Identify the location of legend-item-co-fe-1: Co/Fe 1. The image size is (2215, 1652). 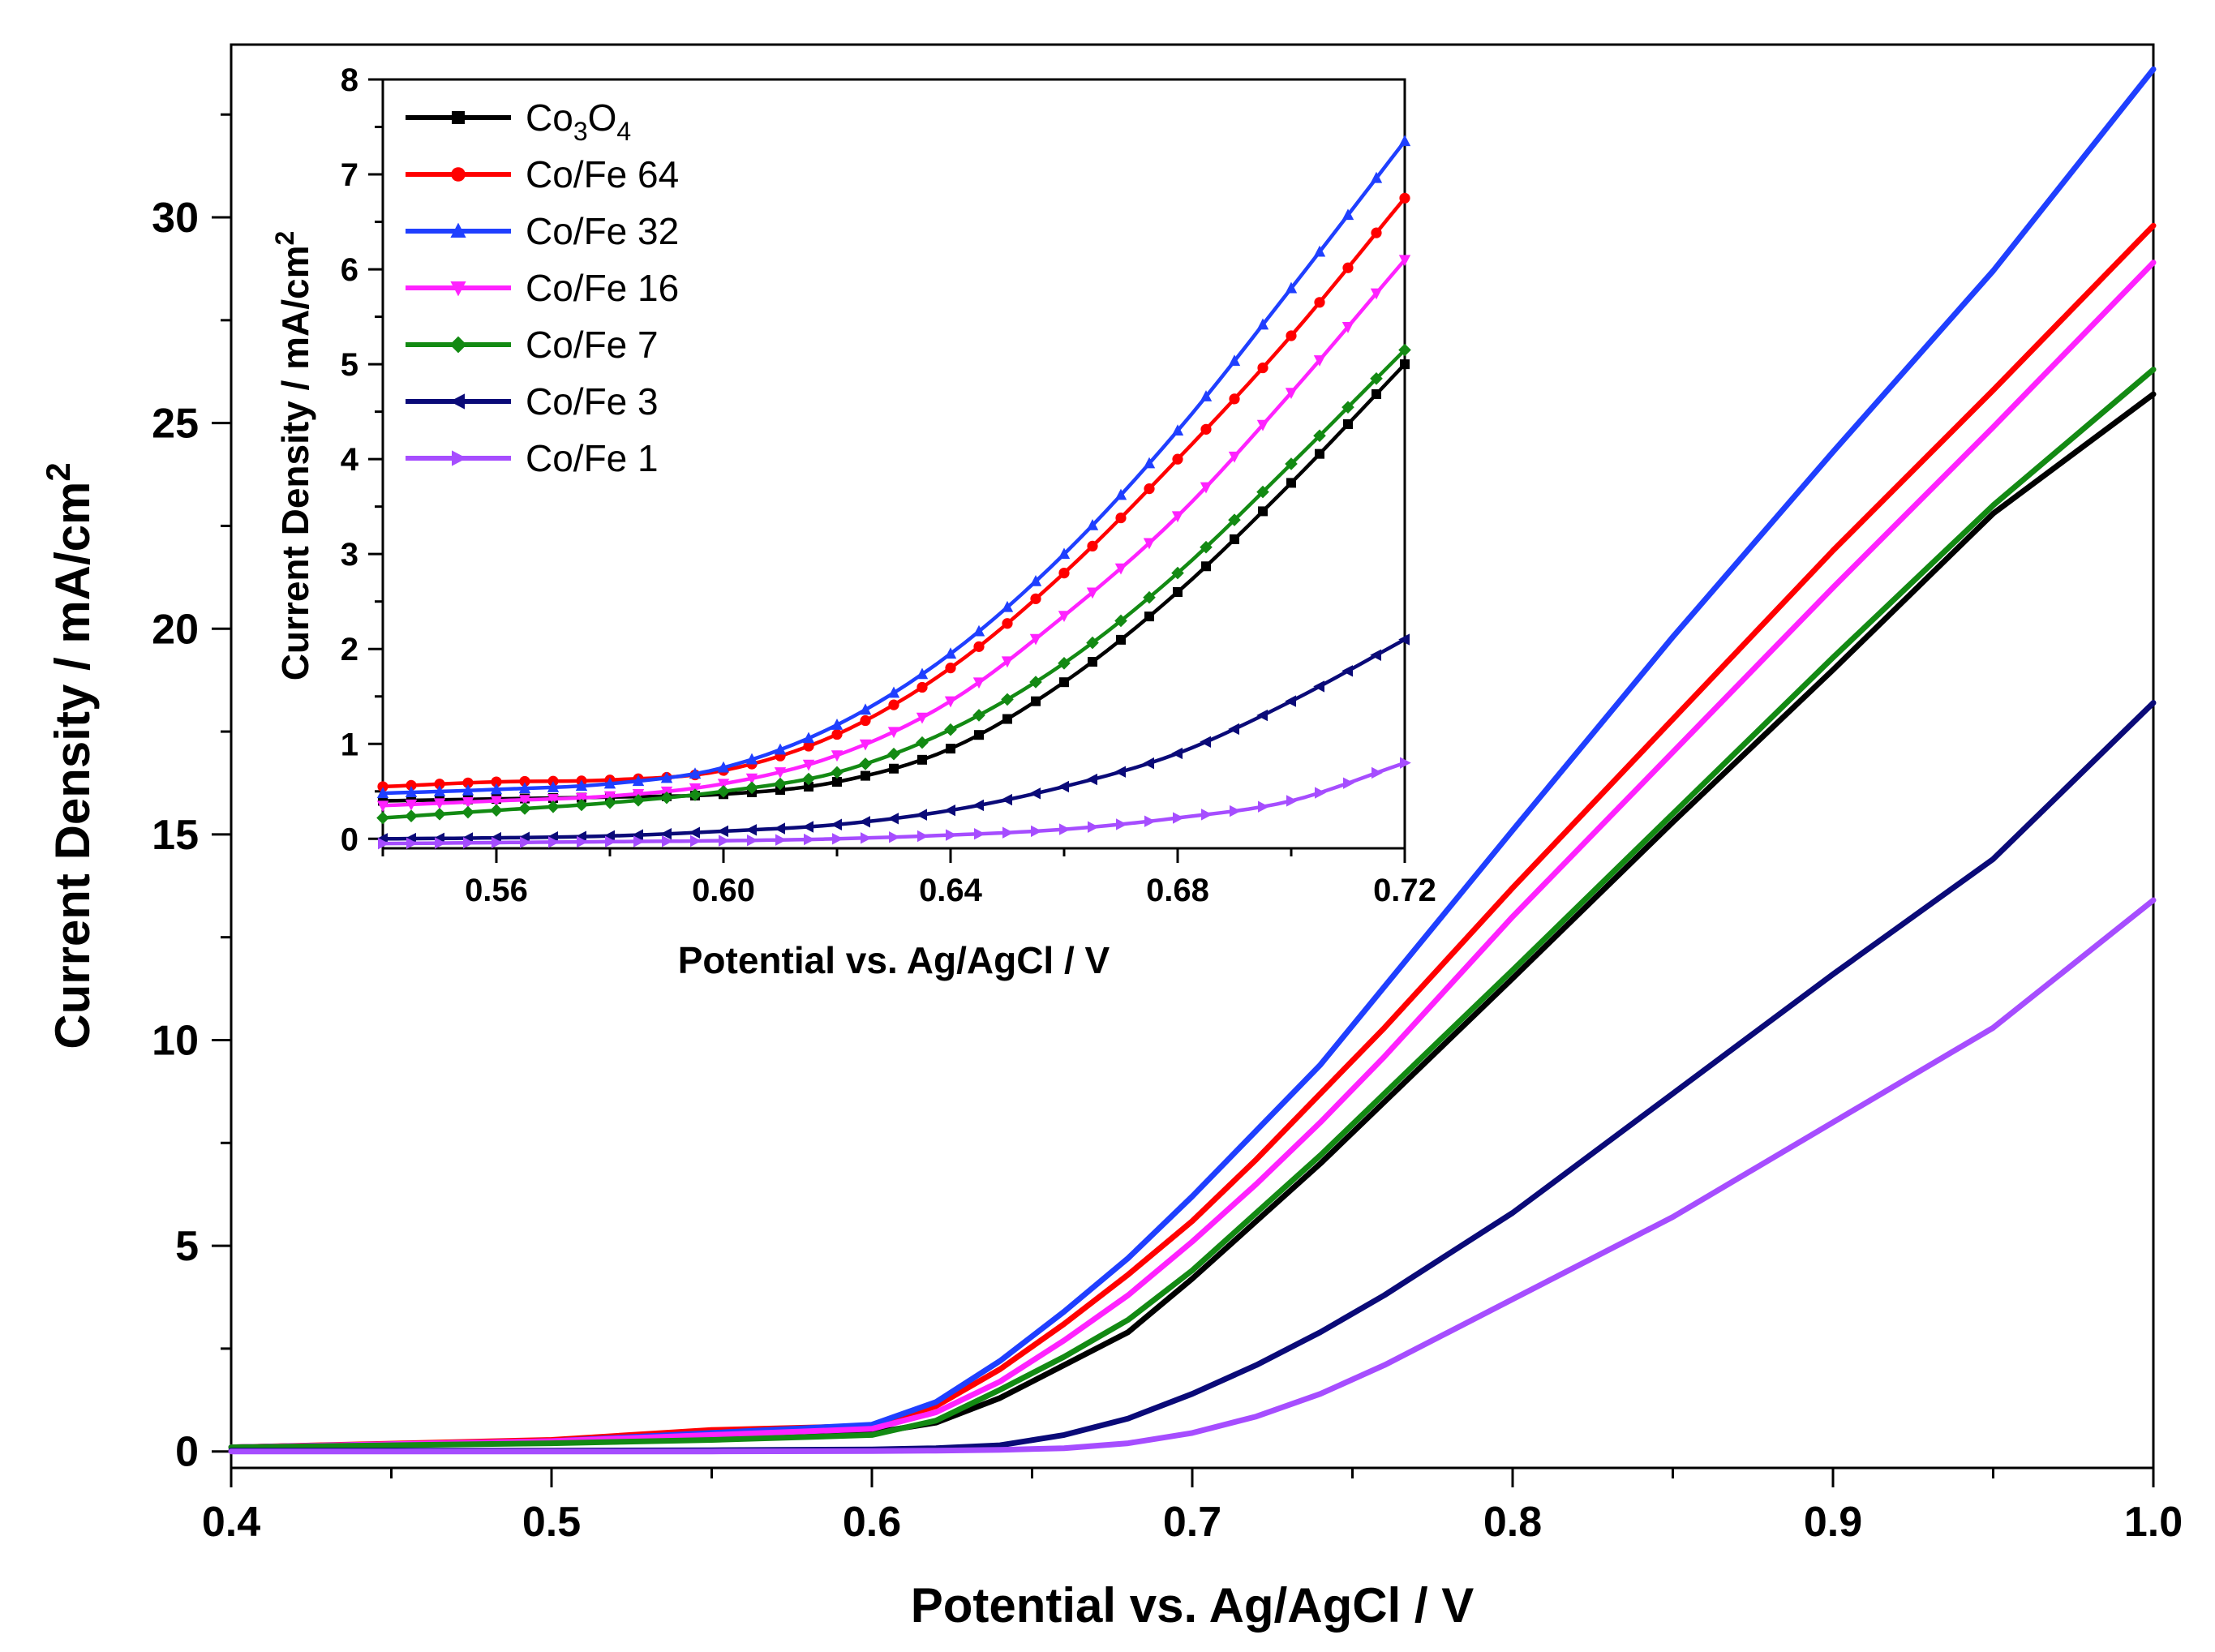
(532, 458).